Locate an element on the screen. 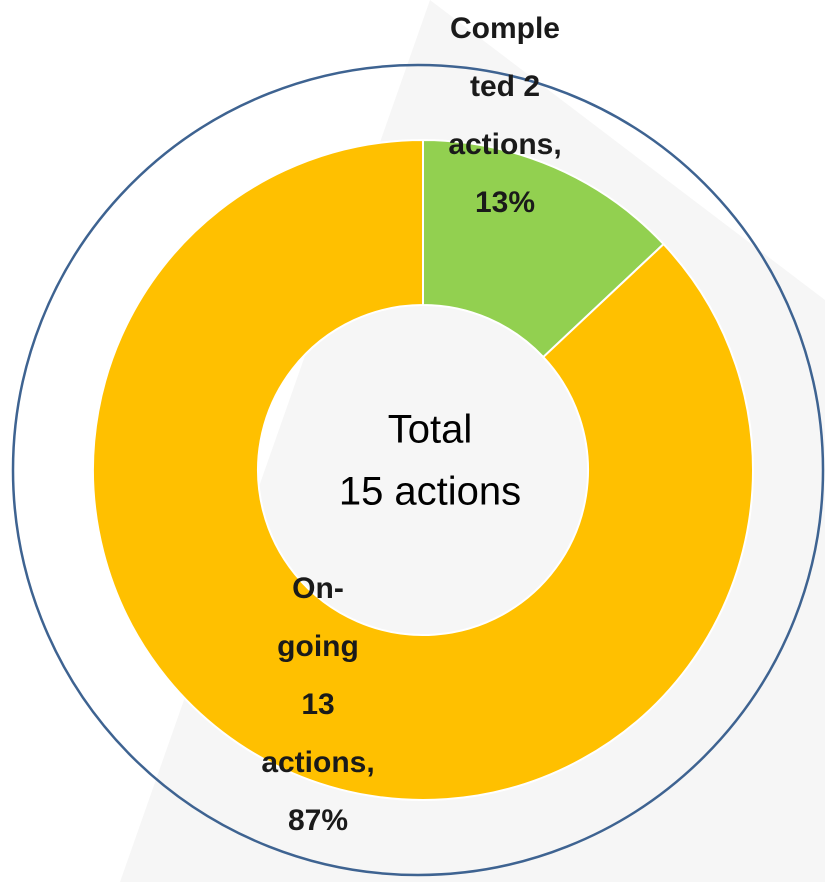 Image resolution: width=825 pixels, height=882 pixels. center-text: Total is located at coordinates (430, 430).